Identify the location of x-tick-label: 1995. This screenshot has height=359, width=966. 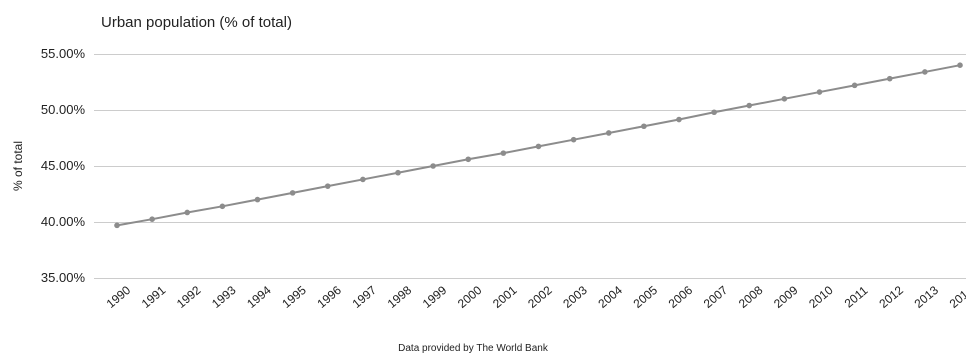
(294, 297).